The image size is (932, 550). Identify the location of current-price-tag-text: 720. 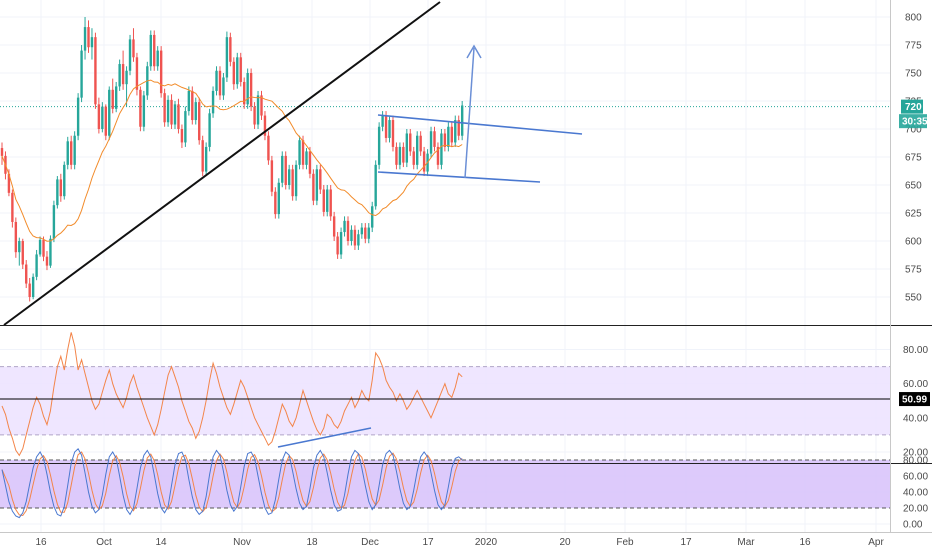
(913, 107).